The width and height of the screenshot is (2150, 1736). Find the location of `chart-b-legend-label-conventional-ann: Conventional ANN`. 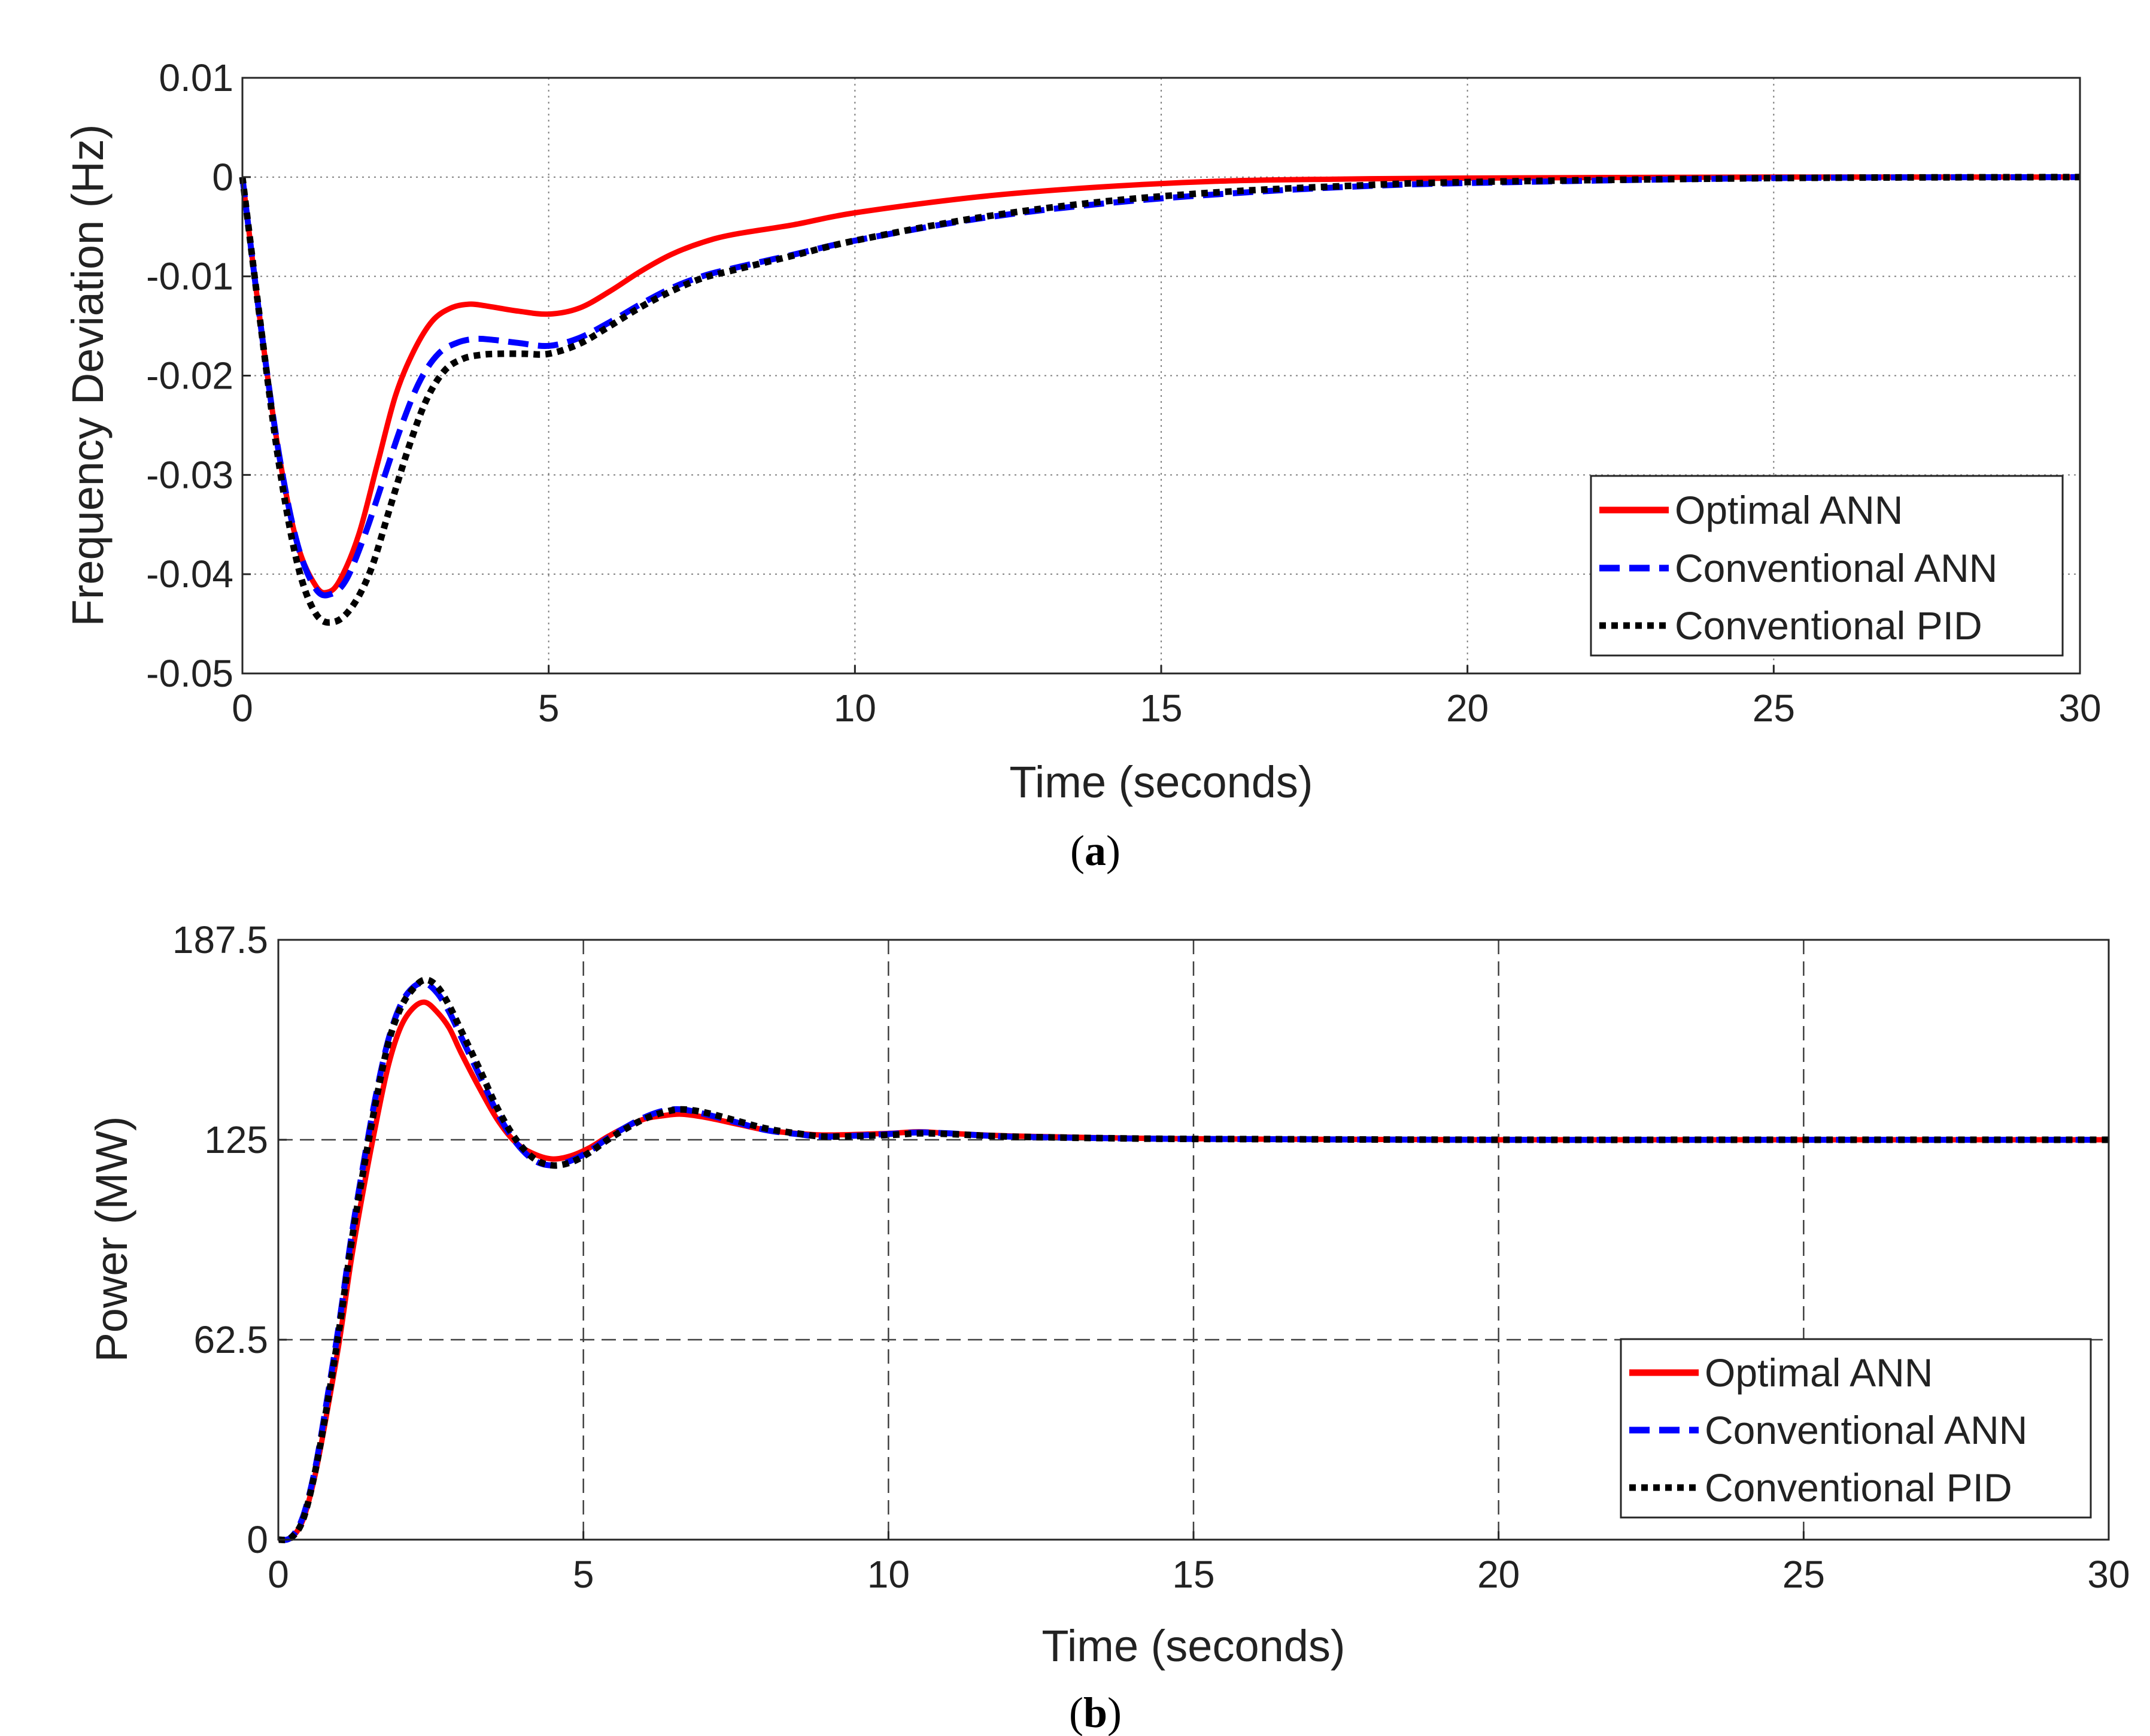

chart-b-legend-label-conventional-ann: Conventional ANN is located at coordinates (1866, 1430).